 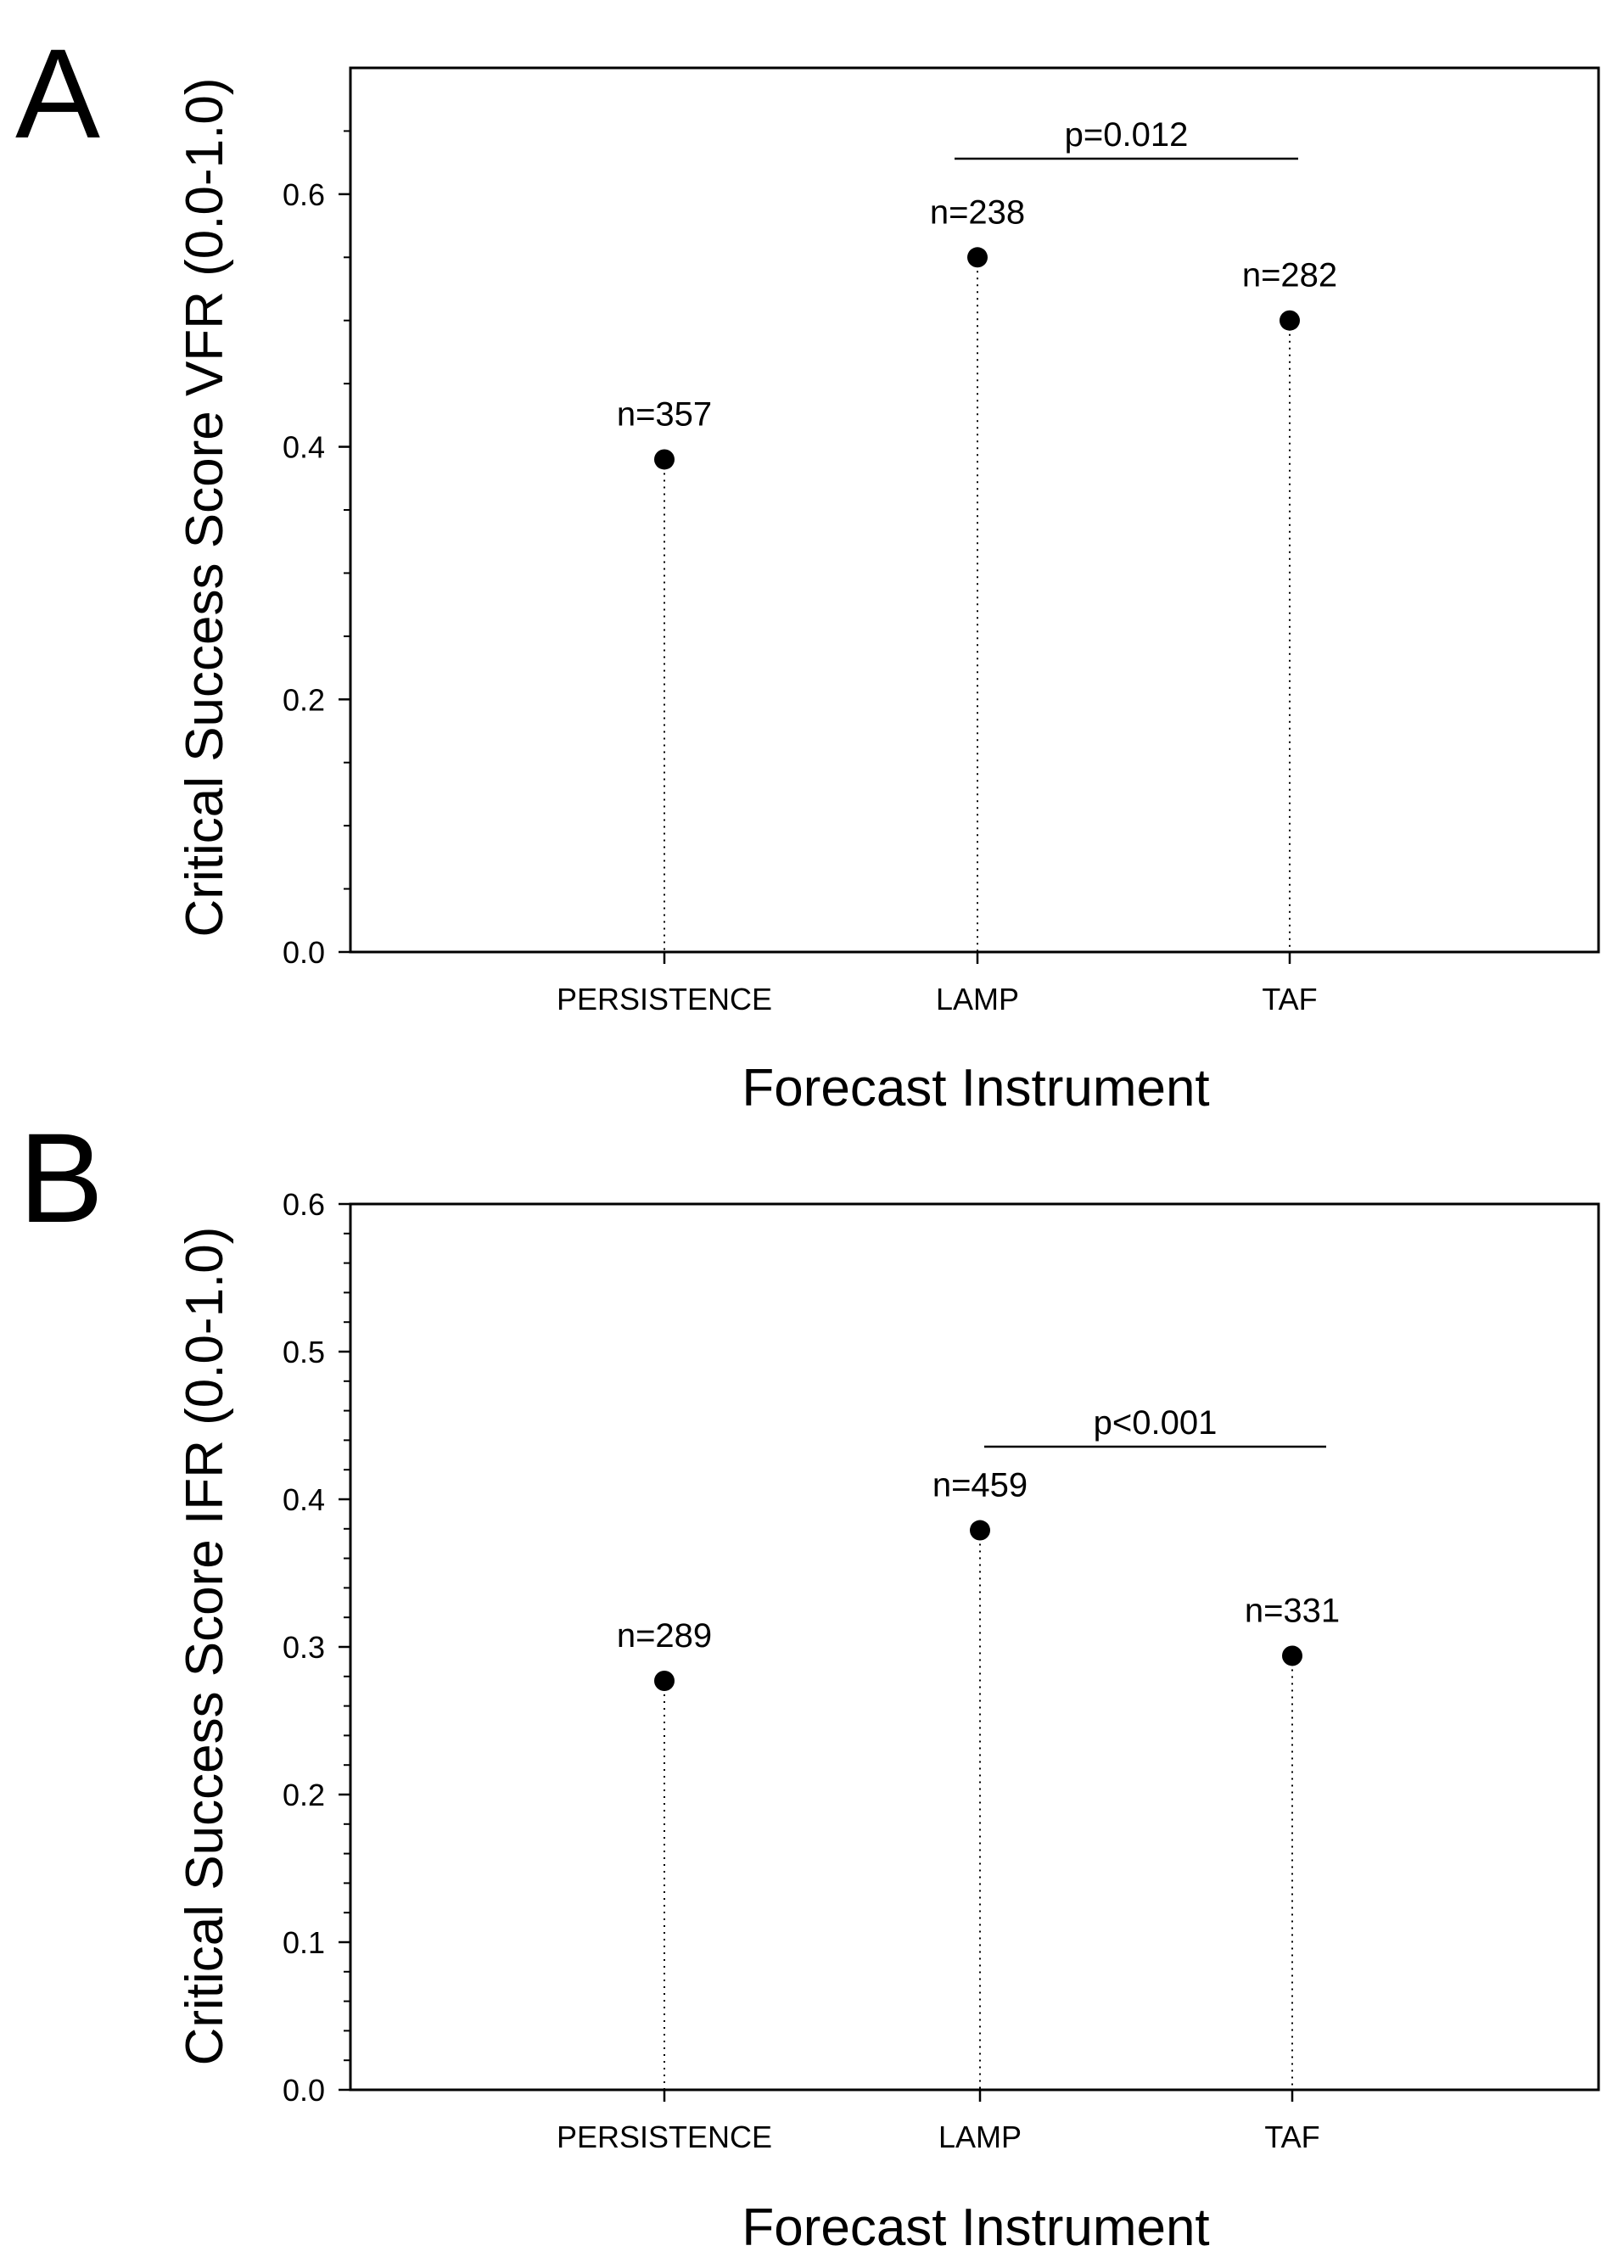 What do you see at coordinates (205, 1646) in the screenshot?
I see `panel-b-y-axis-label: Critical Success Score IFR (0.0-1.0)` at bounding box center [205, 1646].